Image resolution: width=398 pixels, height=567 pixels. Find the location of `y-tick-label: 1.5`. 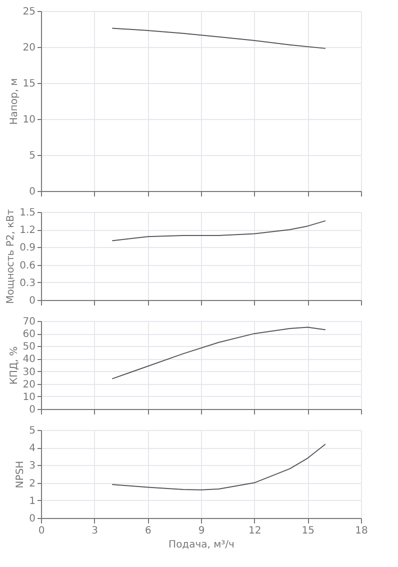

y-tick-label: 1.5 is located at coordinates (28, 213).